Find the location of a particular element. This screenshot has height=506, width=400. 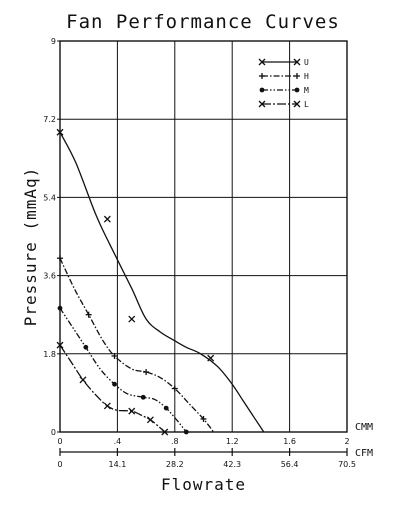

y-tick-label: 0 is located at coordinates (53, 432).